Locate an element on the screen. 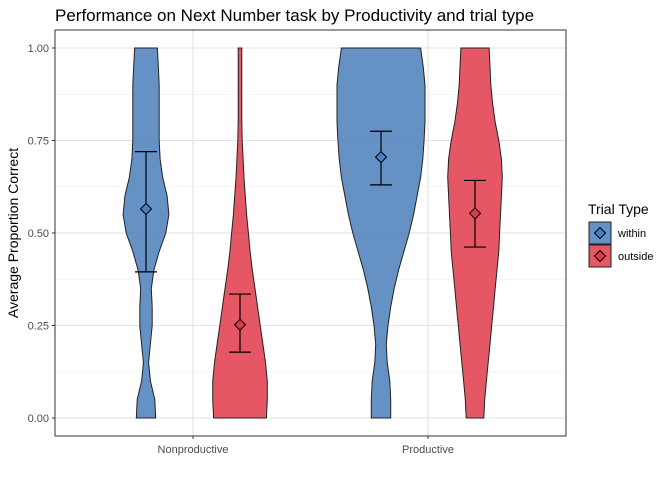 This screenshot has width=672, height=480. legend-title: Trial Type is located at coordinates (618, 209).